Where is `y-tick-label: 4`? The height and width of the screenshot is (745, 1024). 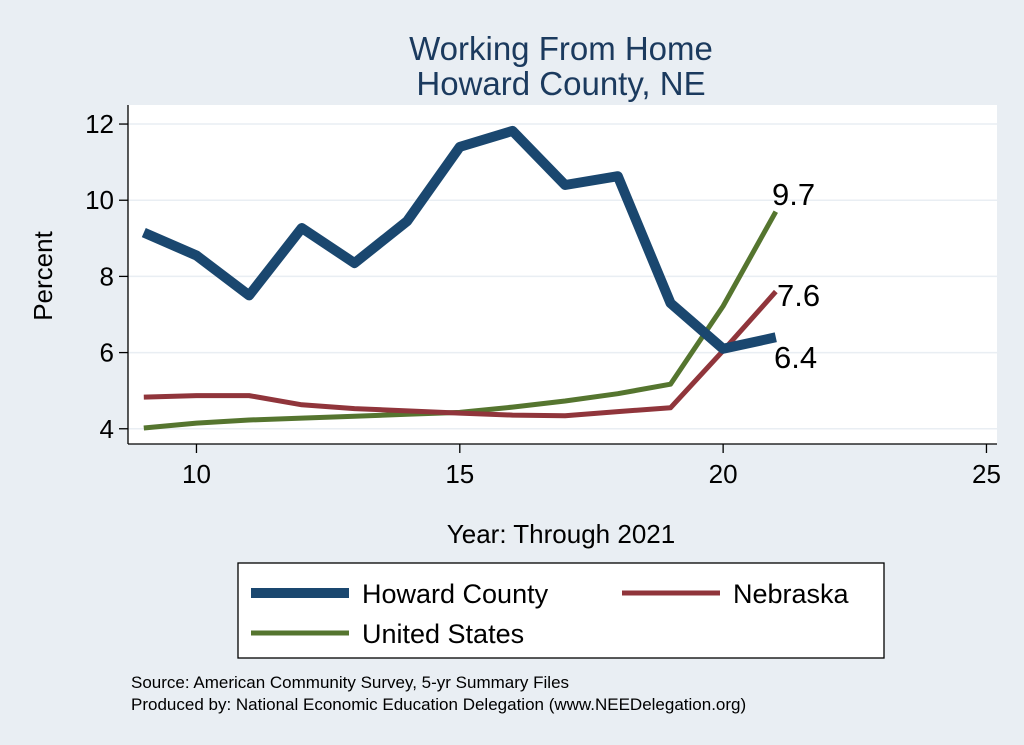
y-tick-label: 4 is located at coordinates (107, 429).